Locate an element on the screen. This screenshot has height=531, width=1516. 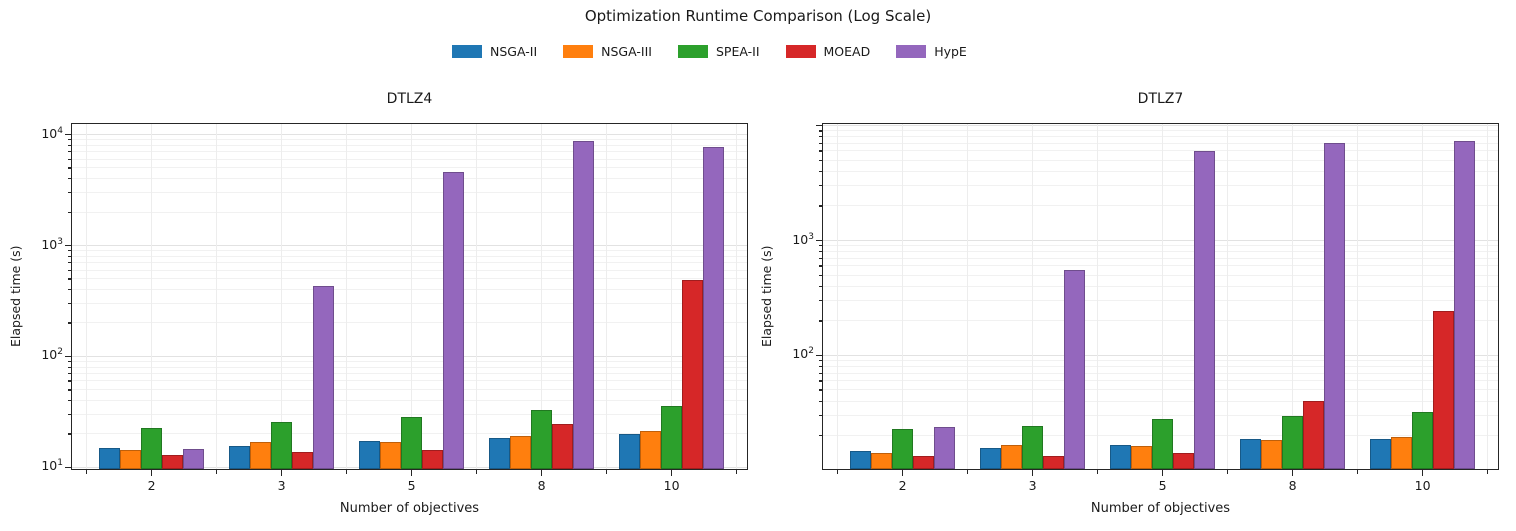
y-tick-label: 10² is located at coordinates (803, 354).